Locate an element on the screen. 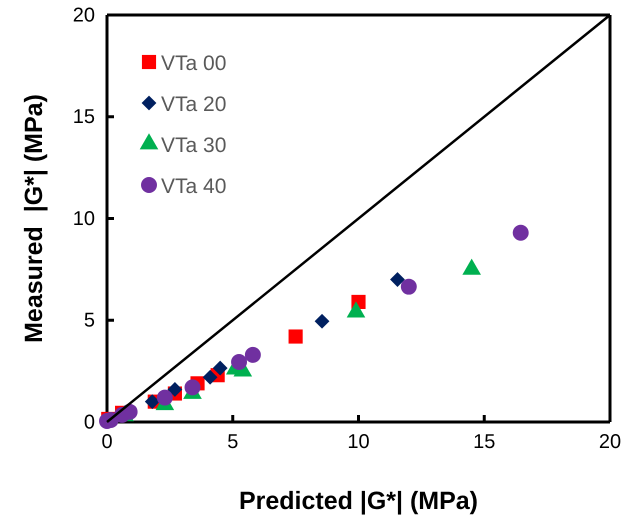 The width and height of the screenshot is (628, 521). x-tick-label: 15 is located at coordinates (484, 442).